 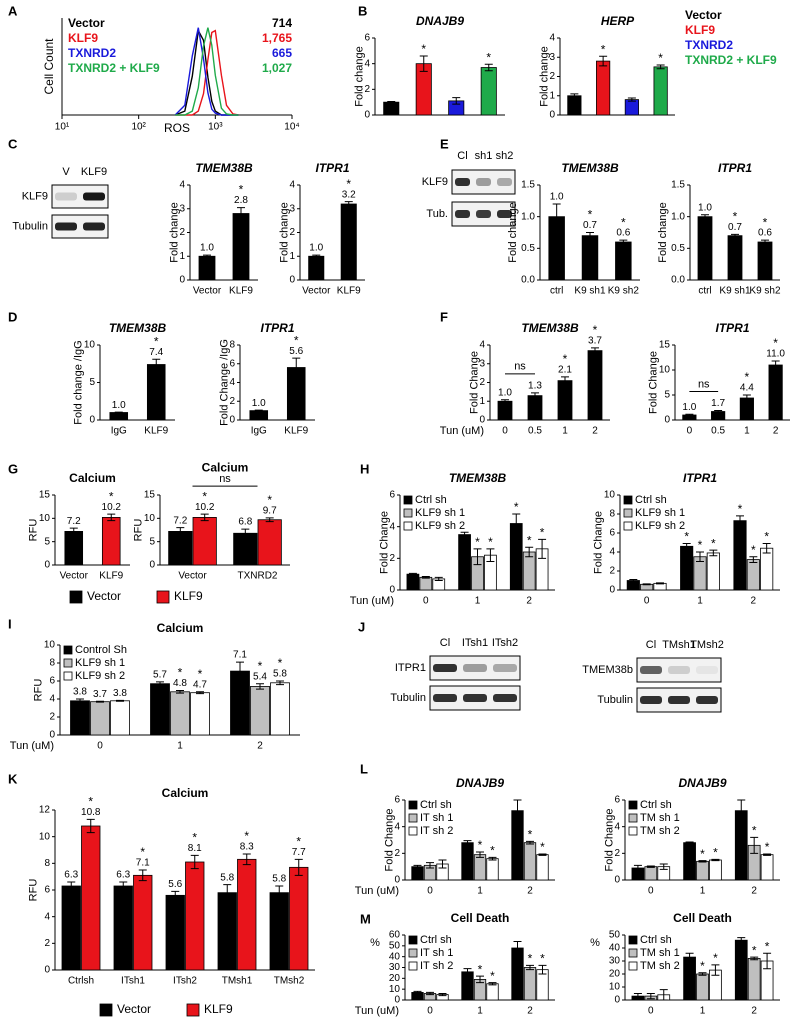 What do you see at coordinates (123, 875) in the screenshot?
I see `value-label: 6.3` at bounding box center [123, 875].